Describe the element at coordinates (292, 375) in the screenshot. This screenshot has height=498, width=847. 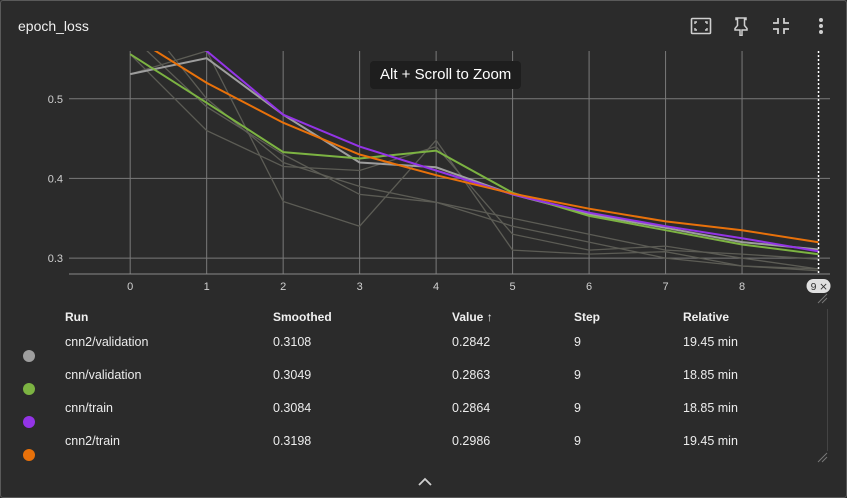
I see `table-cell-smoothed: 0.3049` at that location.